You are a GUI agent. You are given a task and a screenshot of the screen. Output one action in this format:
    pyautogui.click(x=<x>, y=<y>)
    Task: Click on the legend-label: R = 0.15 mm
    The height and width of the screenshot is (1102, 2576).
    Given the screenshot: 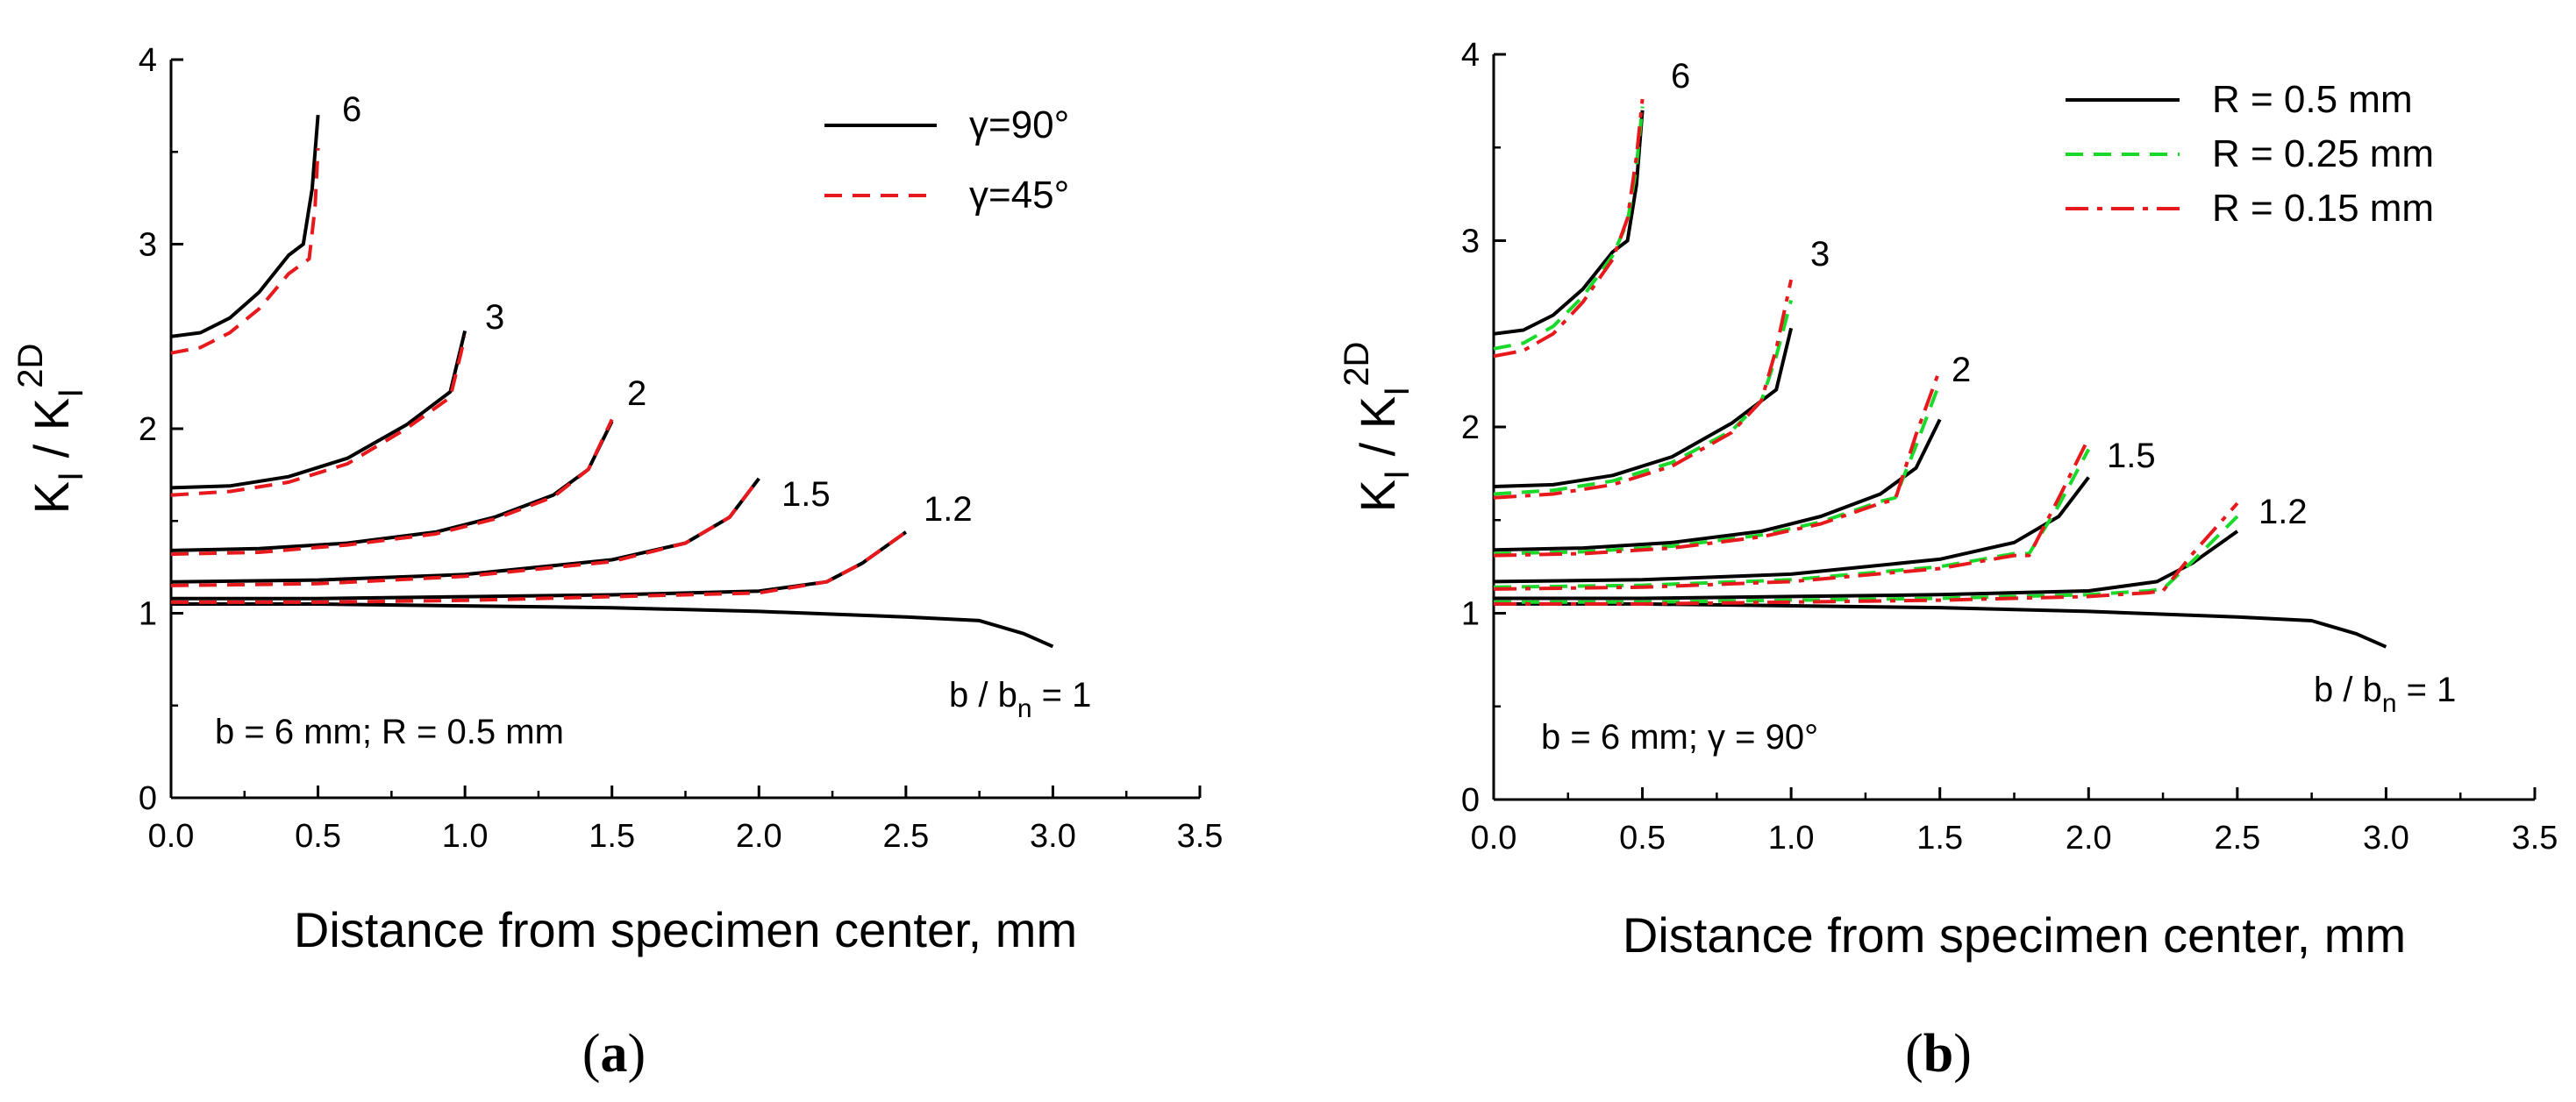 What is the action you would take?
    pyautogui.click(x=2323, y=208)
    